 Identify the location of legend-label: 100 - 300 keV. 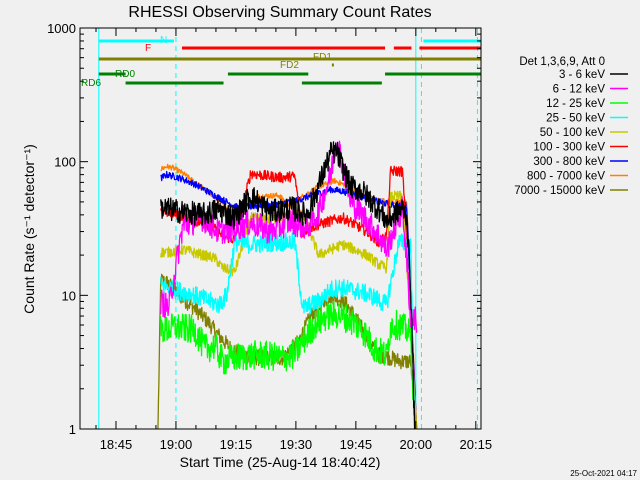
(569, 148).